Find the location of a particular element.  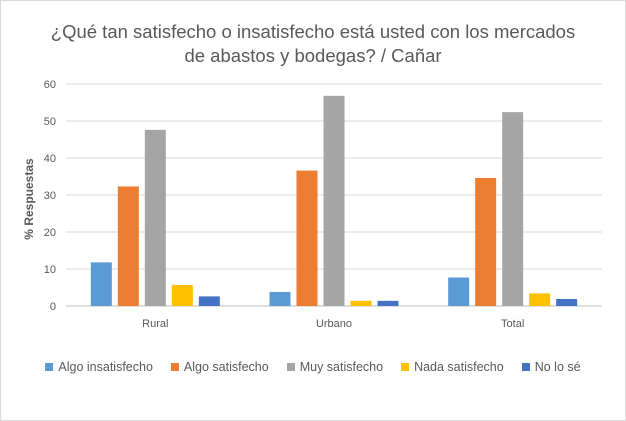

y-tick-label: 50 is located at coordinates (50, 122).